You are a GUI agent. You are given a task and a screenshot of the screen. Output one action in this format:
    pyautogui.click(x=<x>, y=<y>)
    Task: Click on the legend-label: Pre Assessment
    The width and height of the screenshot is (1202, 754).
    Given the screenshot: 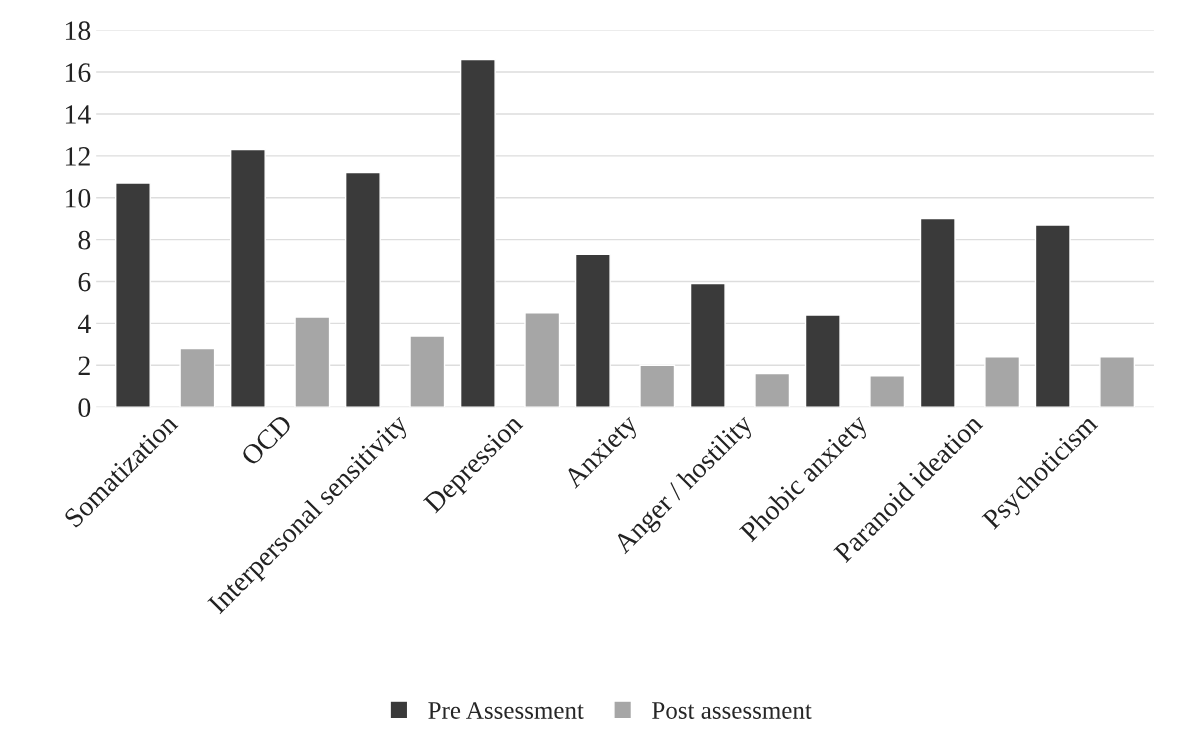 What is the action you would take?
    pyautogui.click(x=506, y=710)
    